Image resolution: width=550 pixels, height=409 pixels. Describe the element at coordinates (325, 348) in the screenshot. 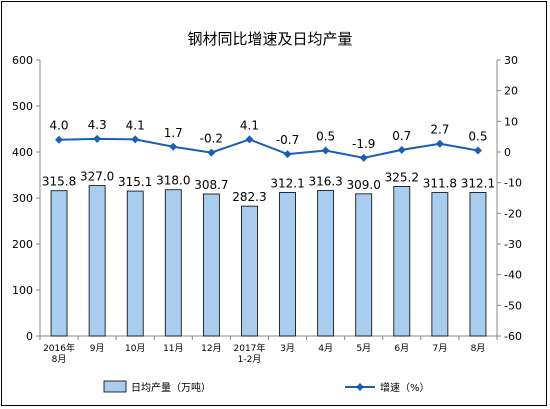

I see `x-tick-label: 4月` at that location.